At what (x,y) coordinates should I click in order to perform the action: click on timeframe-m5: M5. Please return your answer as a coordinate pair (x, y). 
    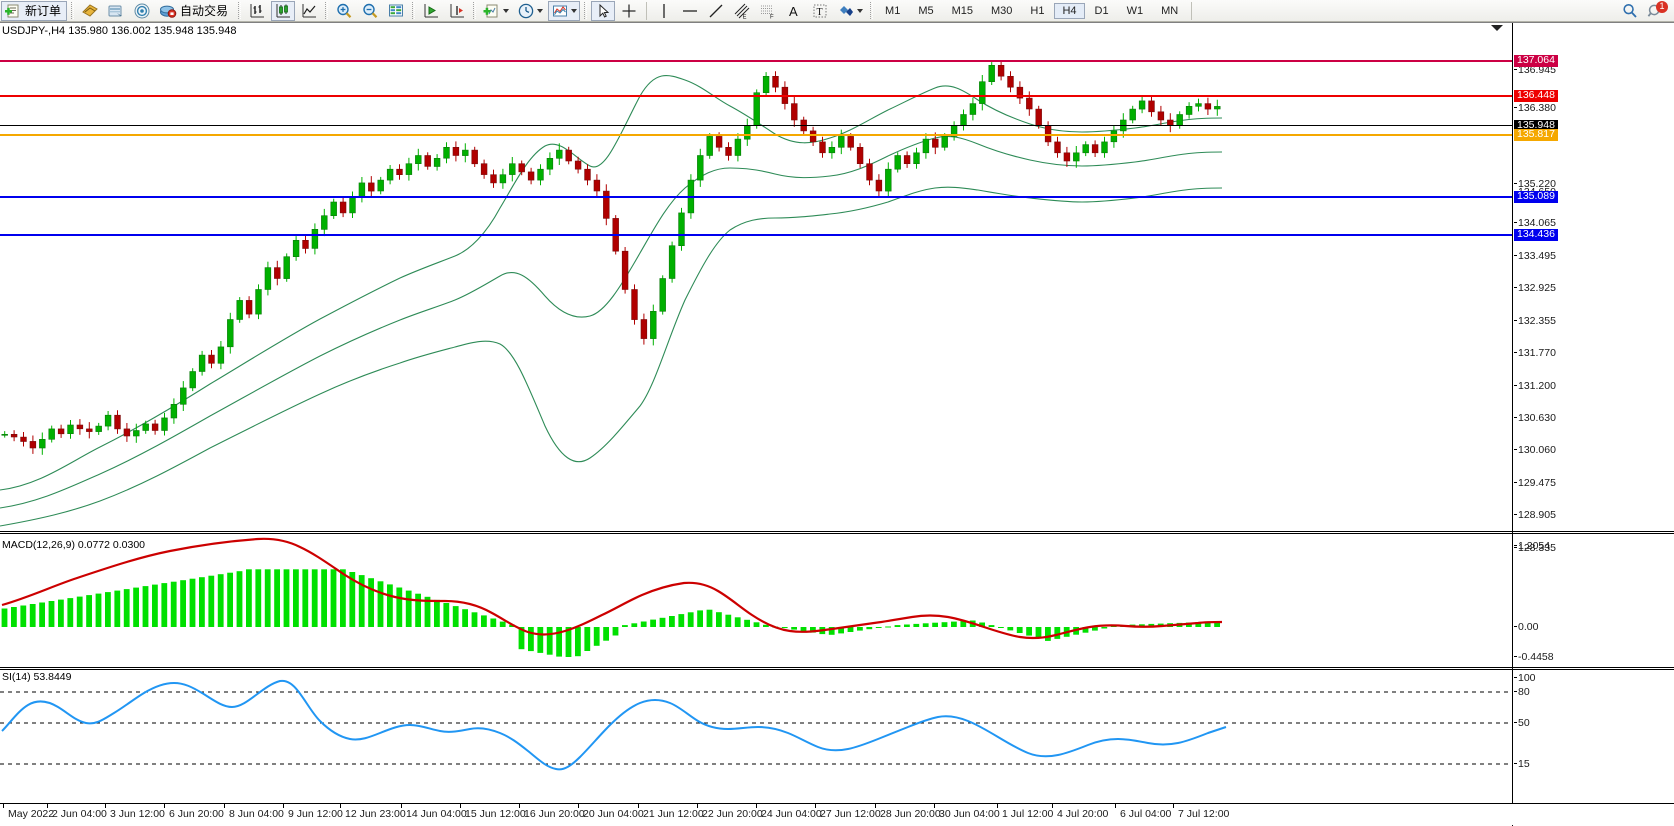
    Looking at the image, I should click on (926, 10).